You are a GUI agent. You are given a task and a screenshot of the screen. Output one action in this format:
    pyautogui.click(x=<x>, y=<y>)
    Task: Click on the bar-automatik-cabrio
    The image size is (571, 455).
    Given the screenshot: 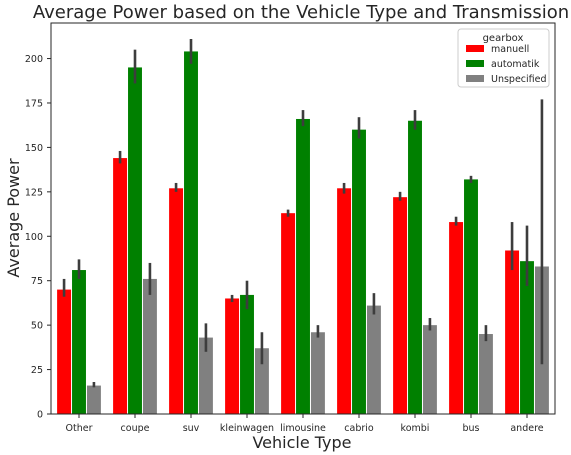 What is the action you would take?
    pyautogui.click(x=359, y=272)
    